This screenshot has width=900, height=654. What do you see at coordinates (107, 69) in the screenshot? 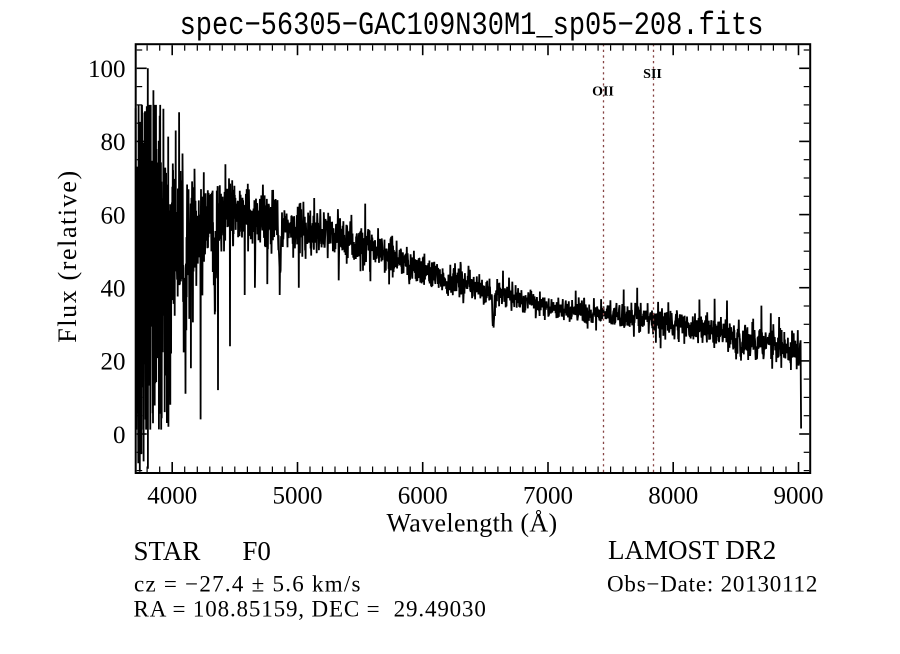
I see `svg-text: 100` at bounding box center [107, 69].